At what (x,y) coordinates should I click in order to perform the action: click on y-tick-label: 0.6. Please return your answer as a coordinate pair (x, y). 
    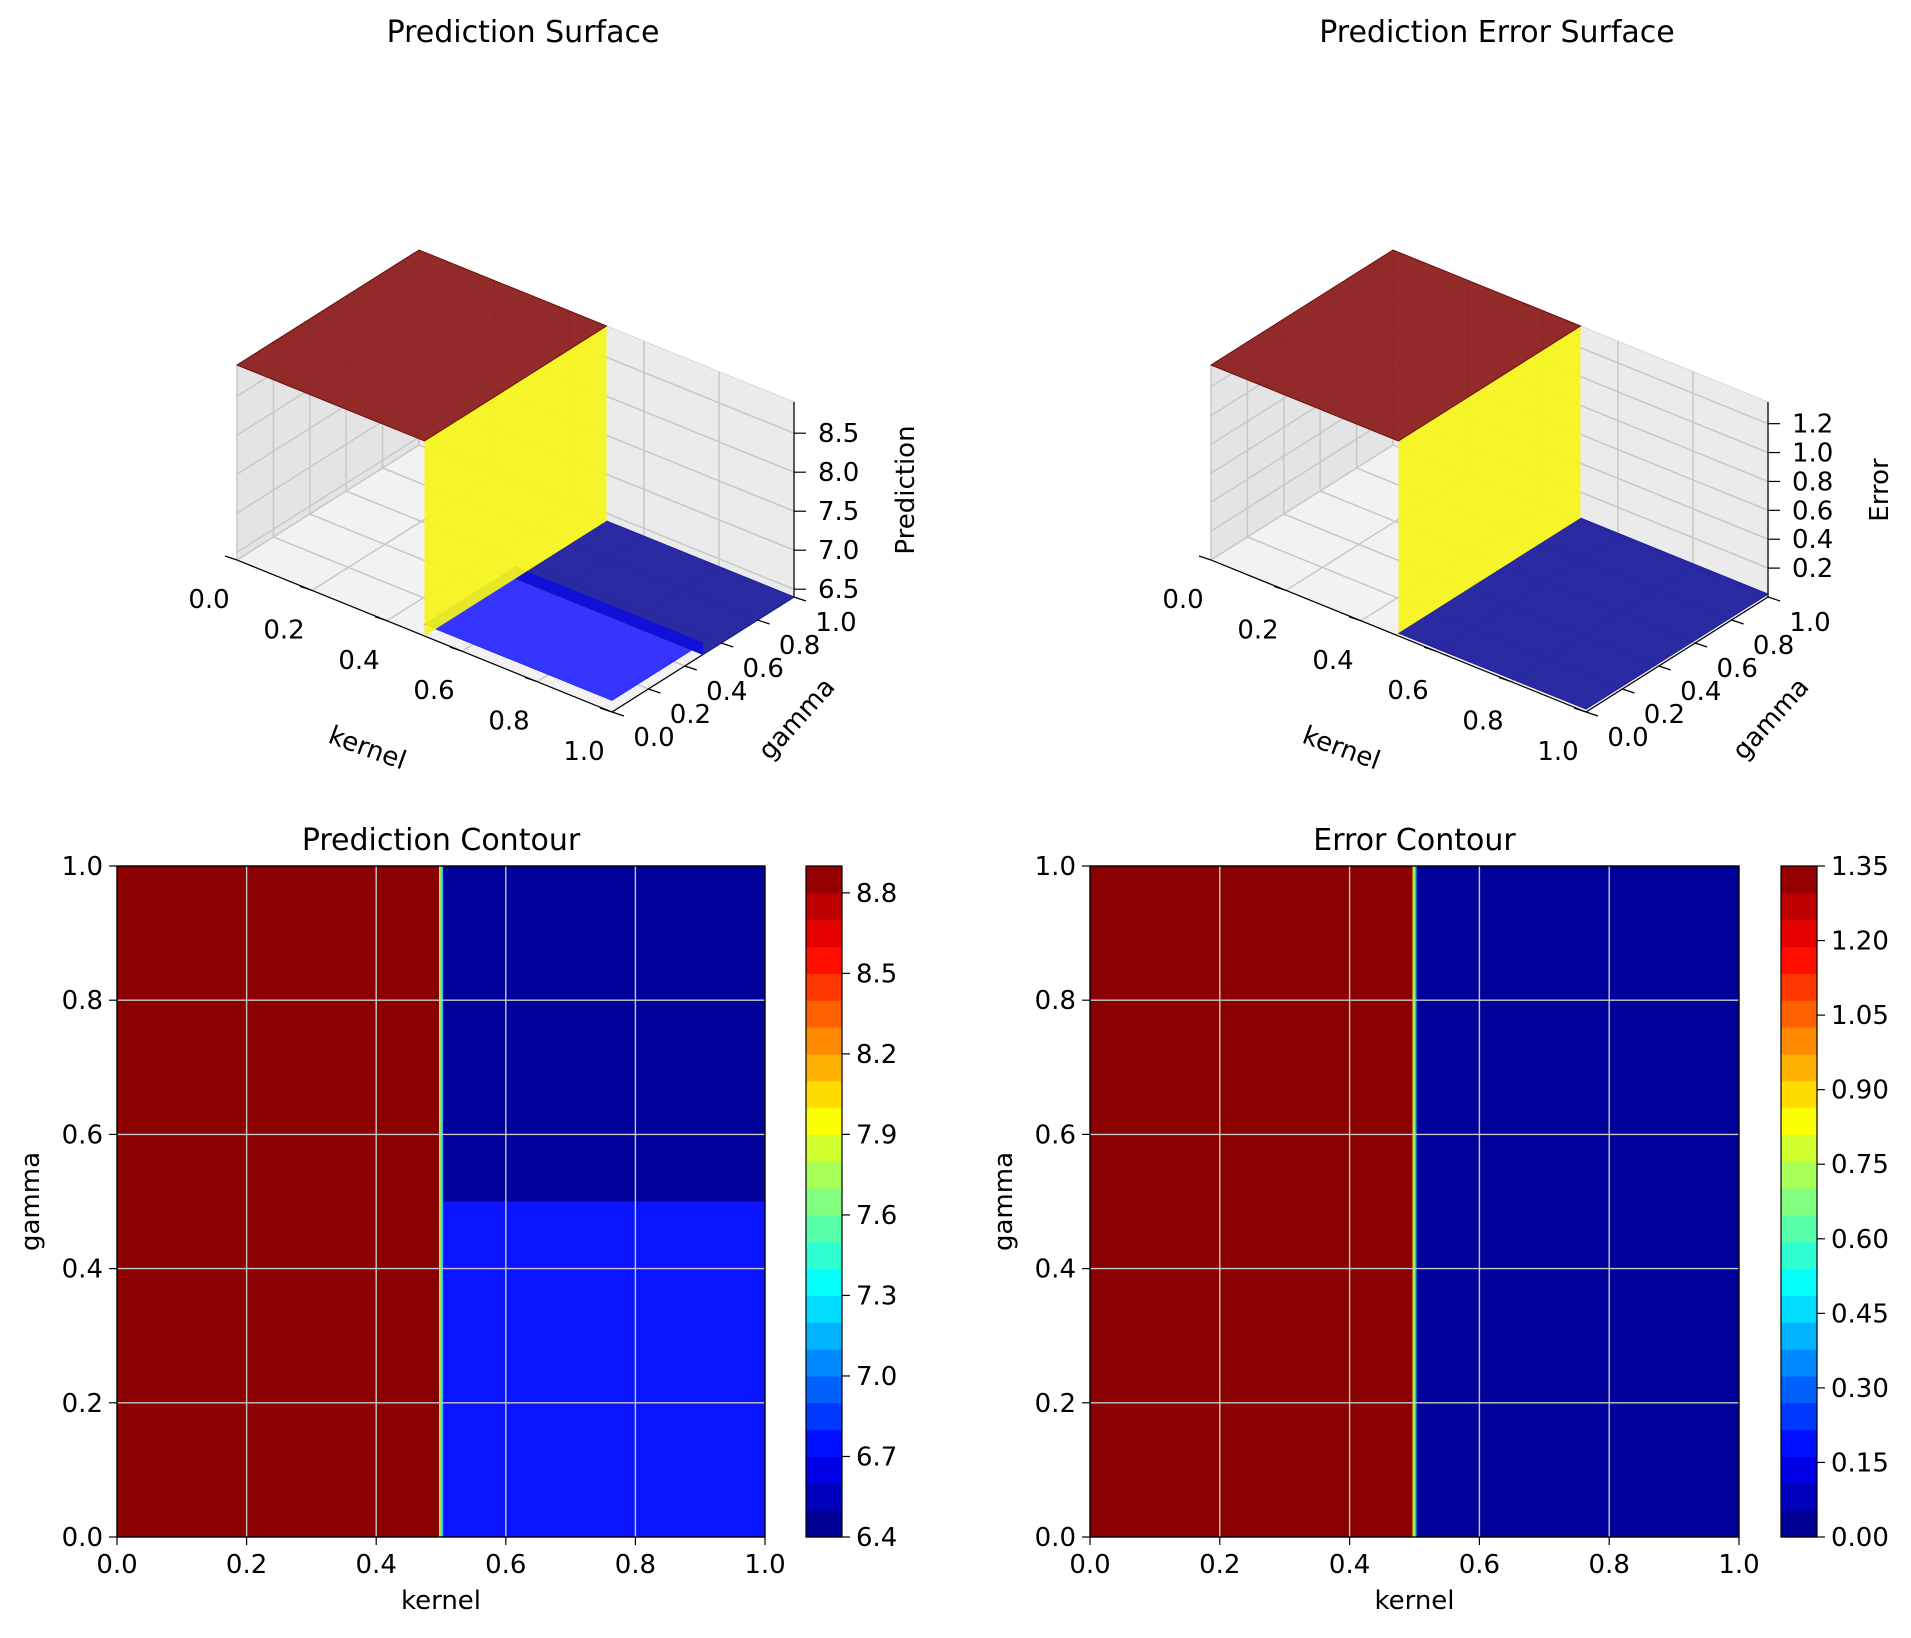
    Looking at the image, I should click on (82, 1135).